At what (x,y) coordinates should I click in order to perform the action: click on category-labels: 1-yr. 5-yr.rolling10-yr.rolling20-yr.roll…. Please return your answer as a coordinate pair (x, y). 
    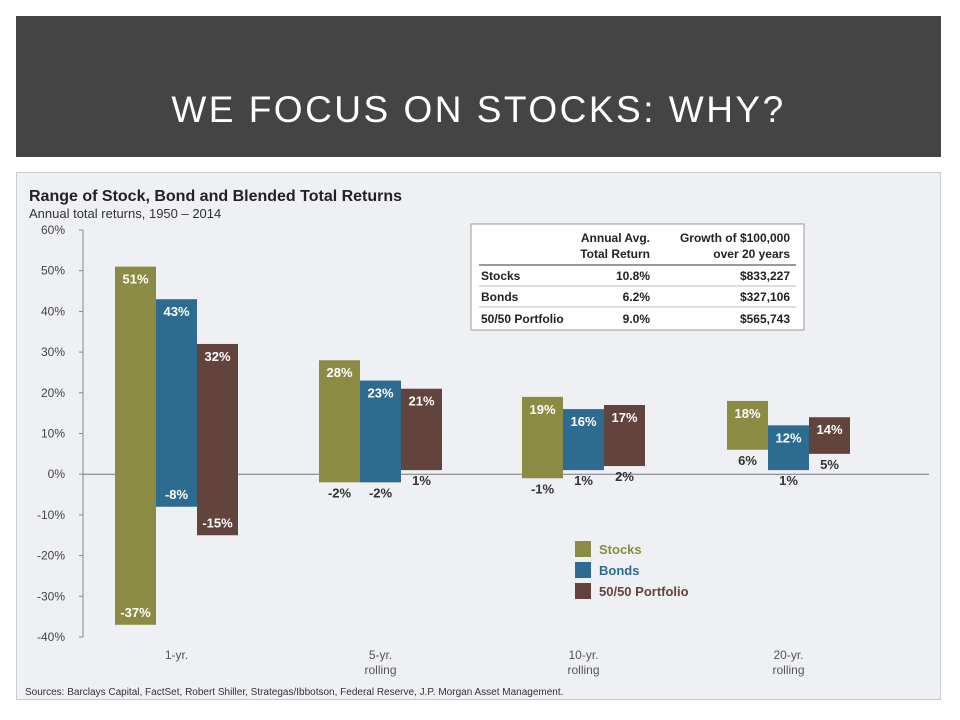
    Looking at the image, I should click on (485, 662).